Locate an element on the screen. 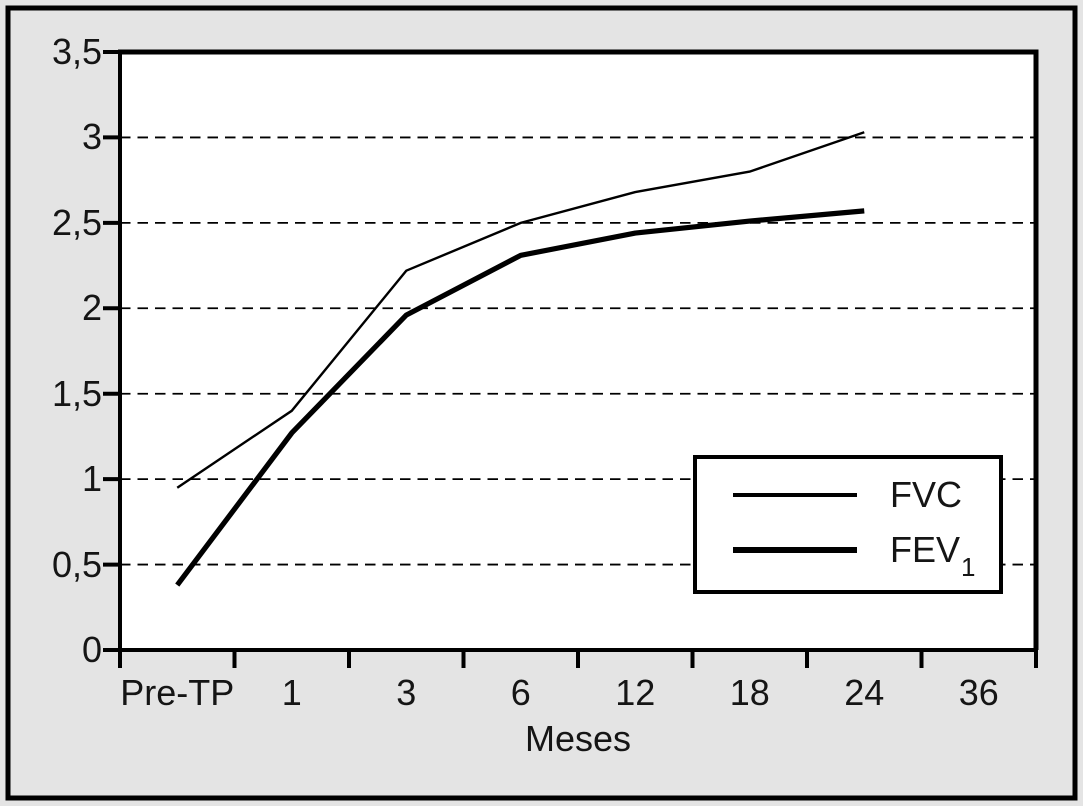 Image resolution: width=1083 pixels, height=806 pixels. y-tick-label: 3,5 is located at coordinates (76, 51).